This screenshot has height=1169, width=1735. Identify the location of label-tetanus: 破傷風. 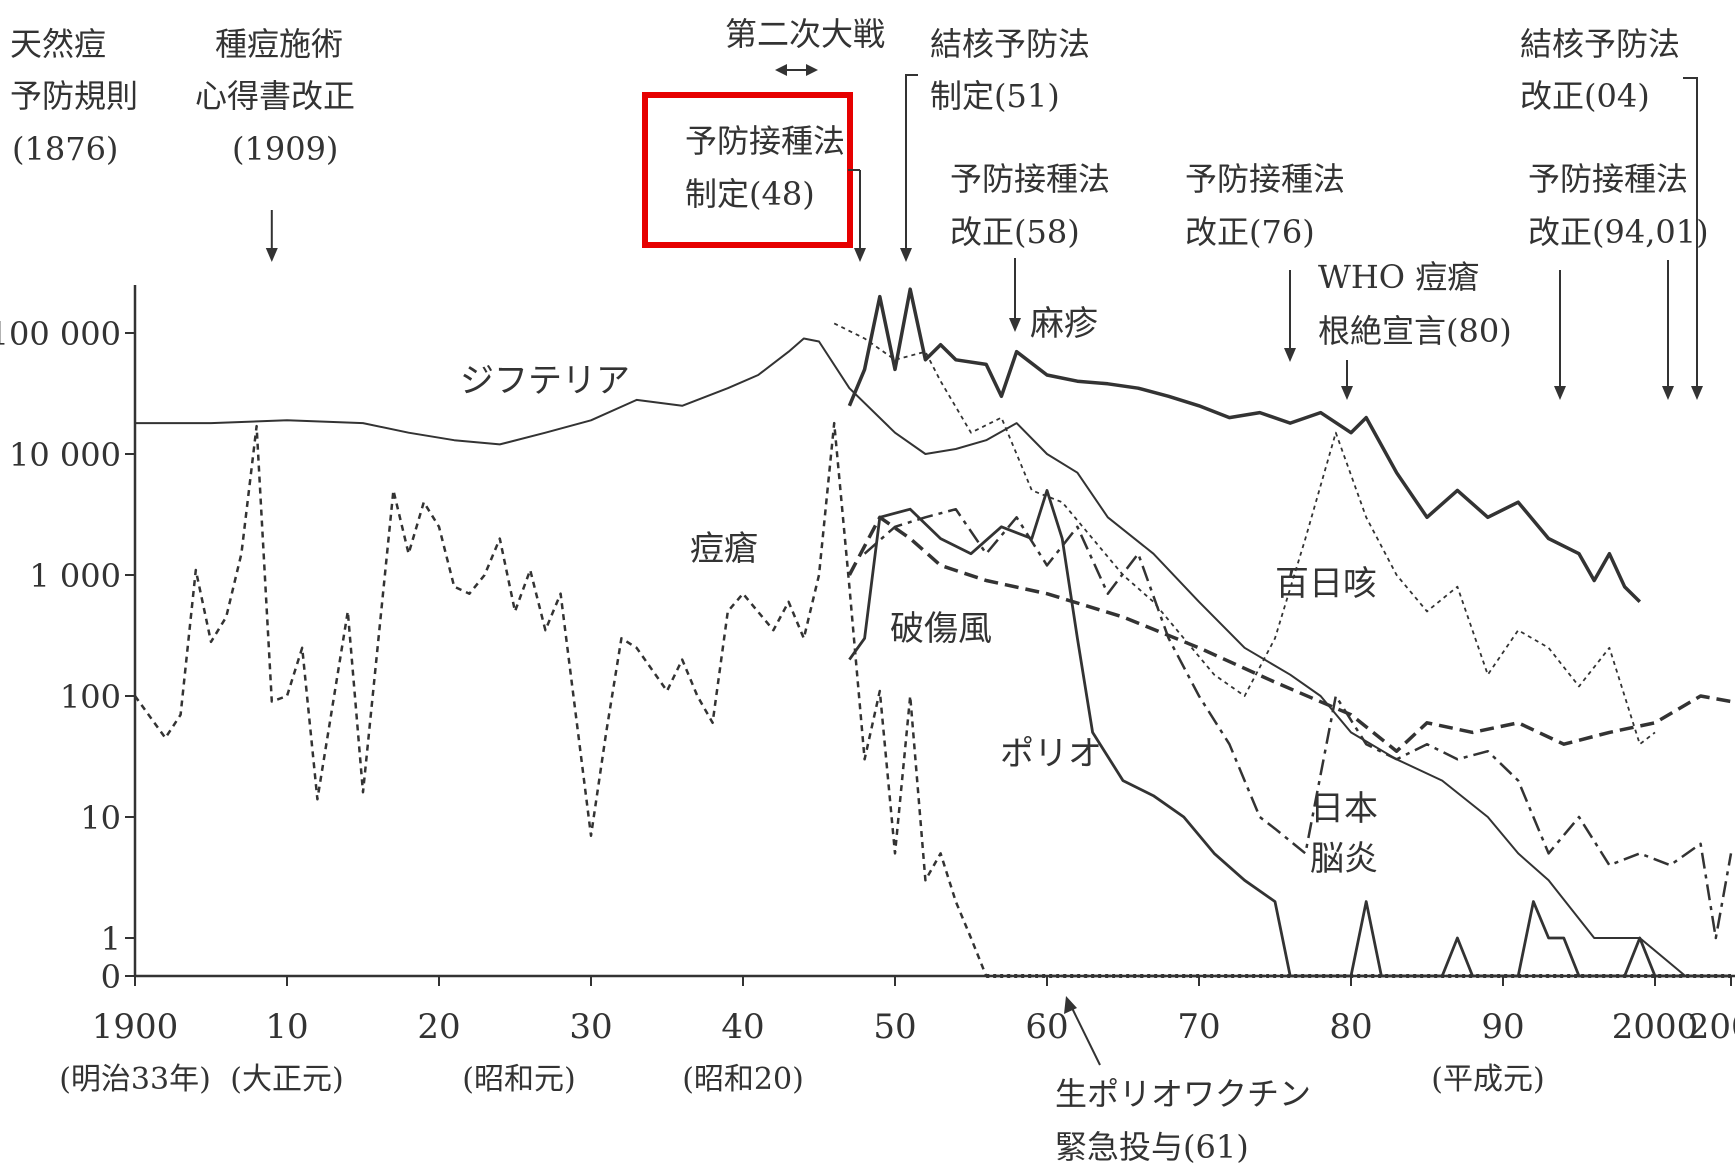
(941, 629).